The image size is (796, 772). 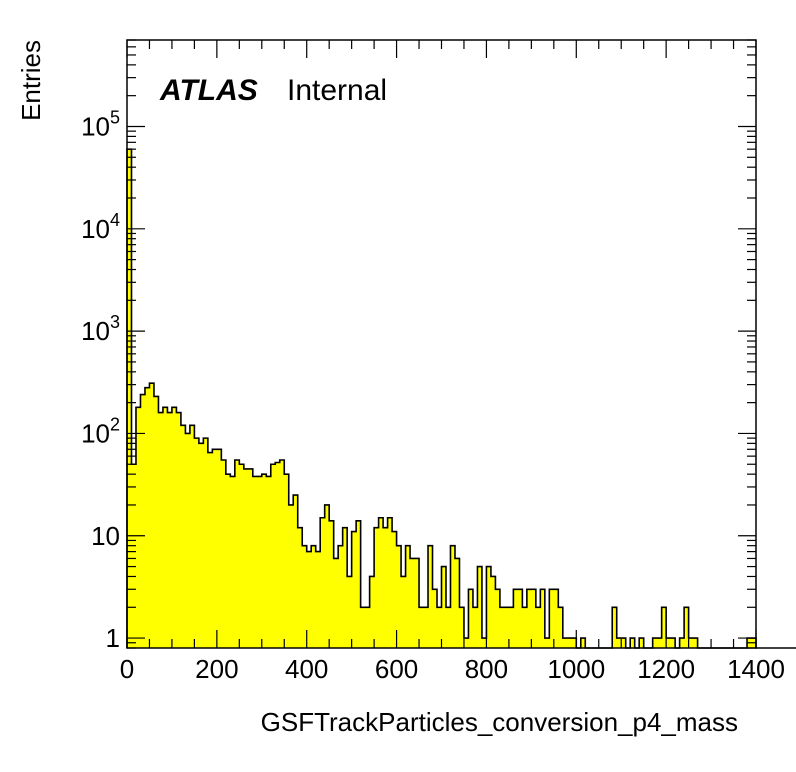 I want to click on x-tick-label: 600, so click(x=396, y=669).